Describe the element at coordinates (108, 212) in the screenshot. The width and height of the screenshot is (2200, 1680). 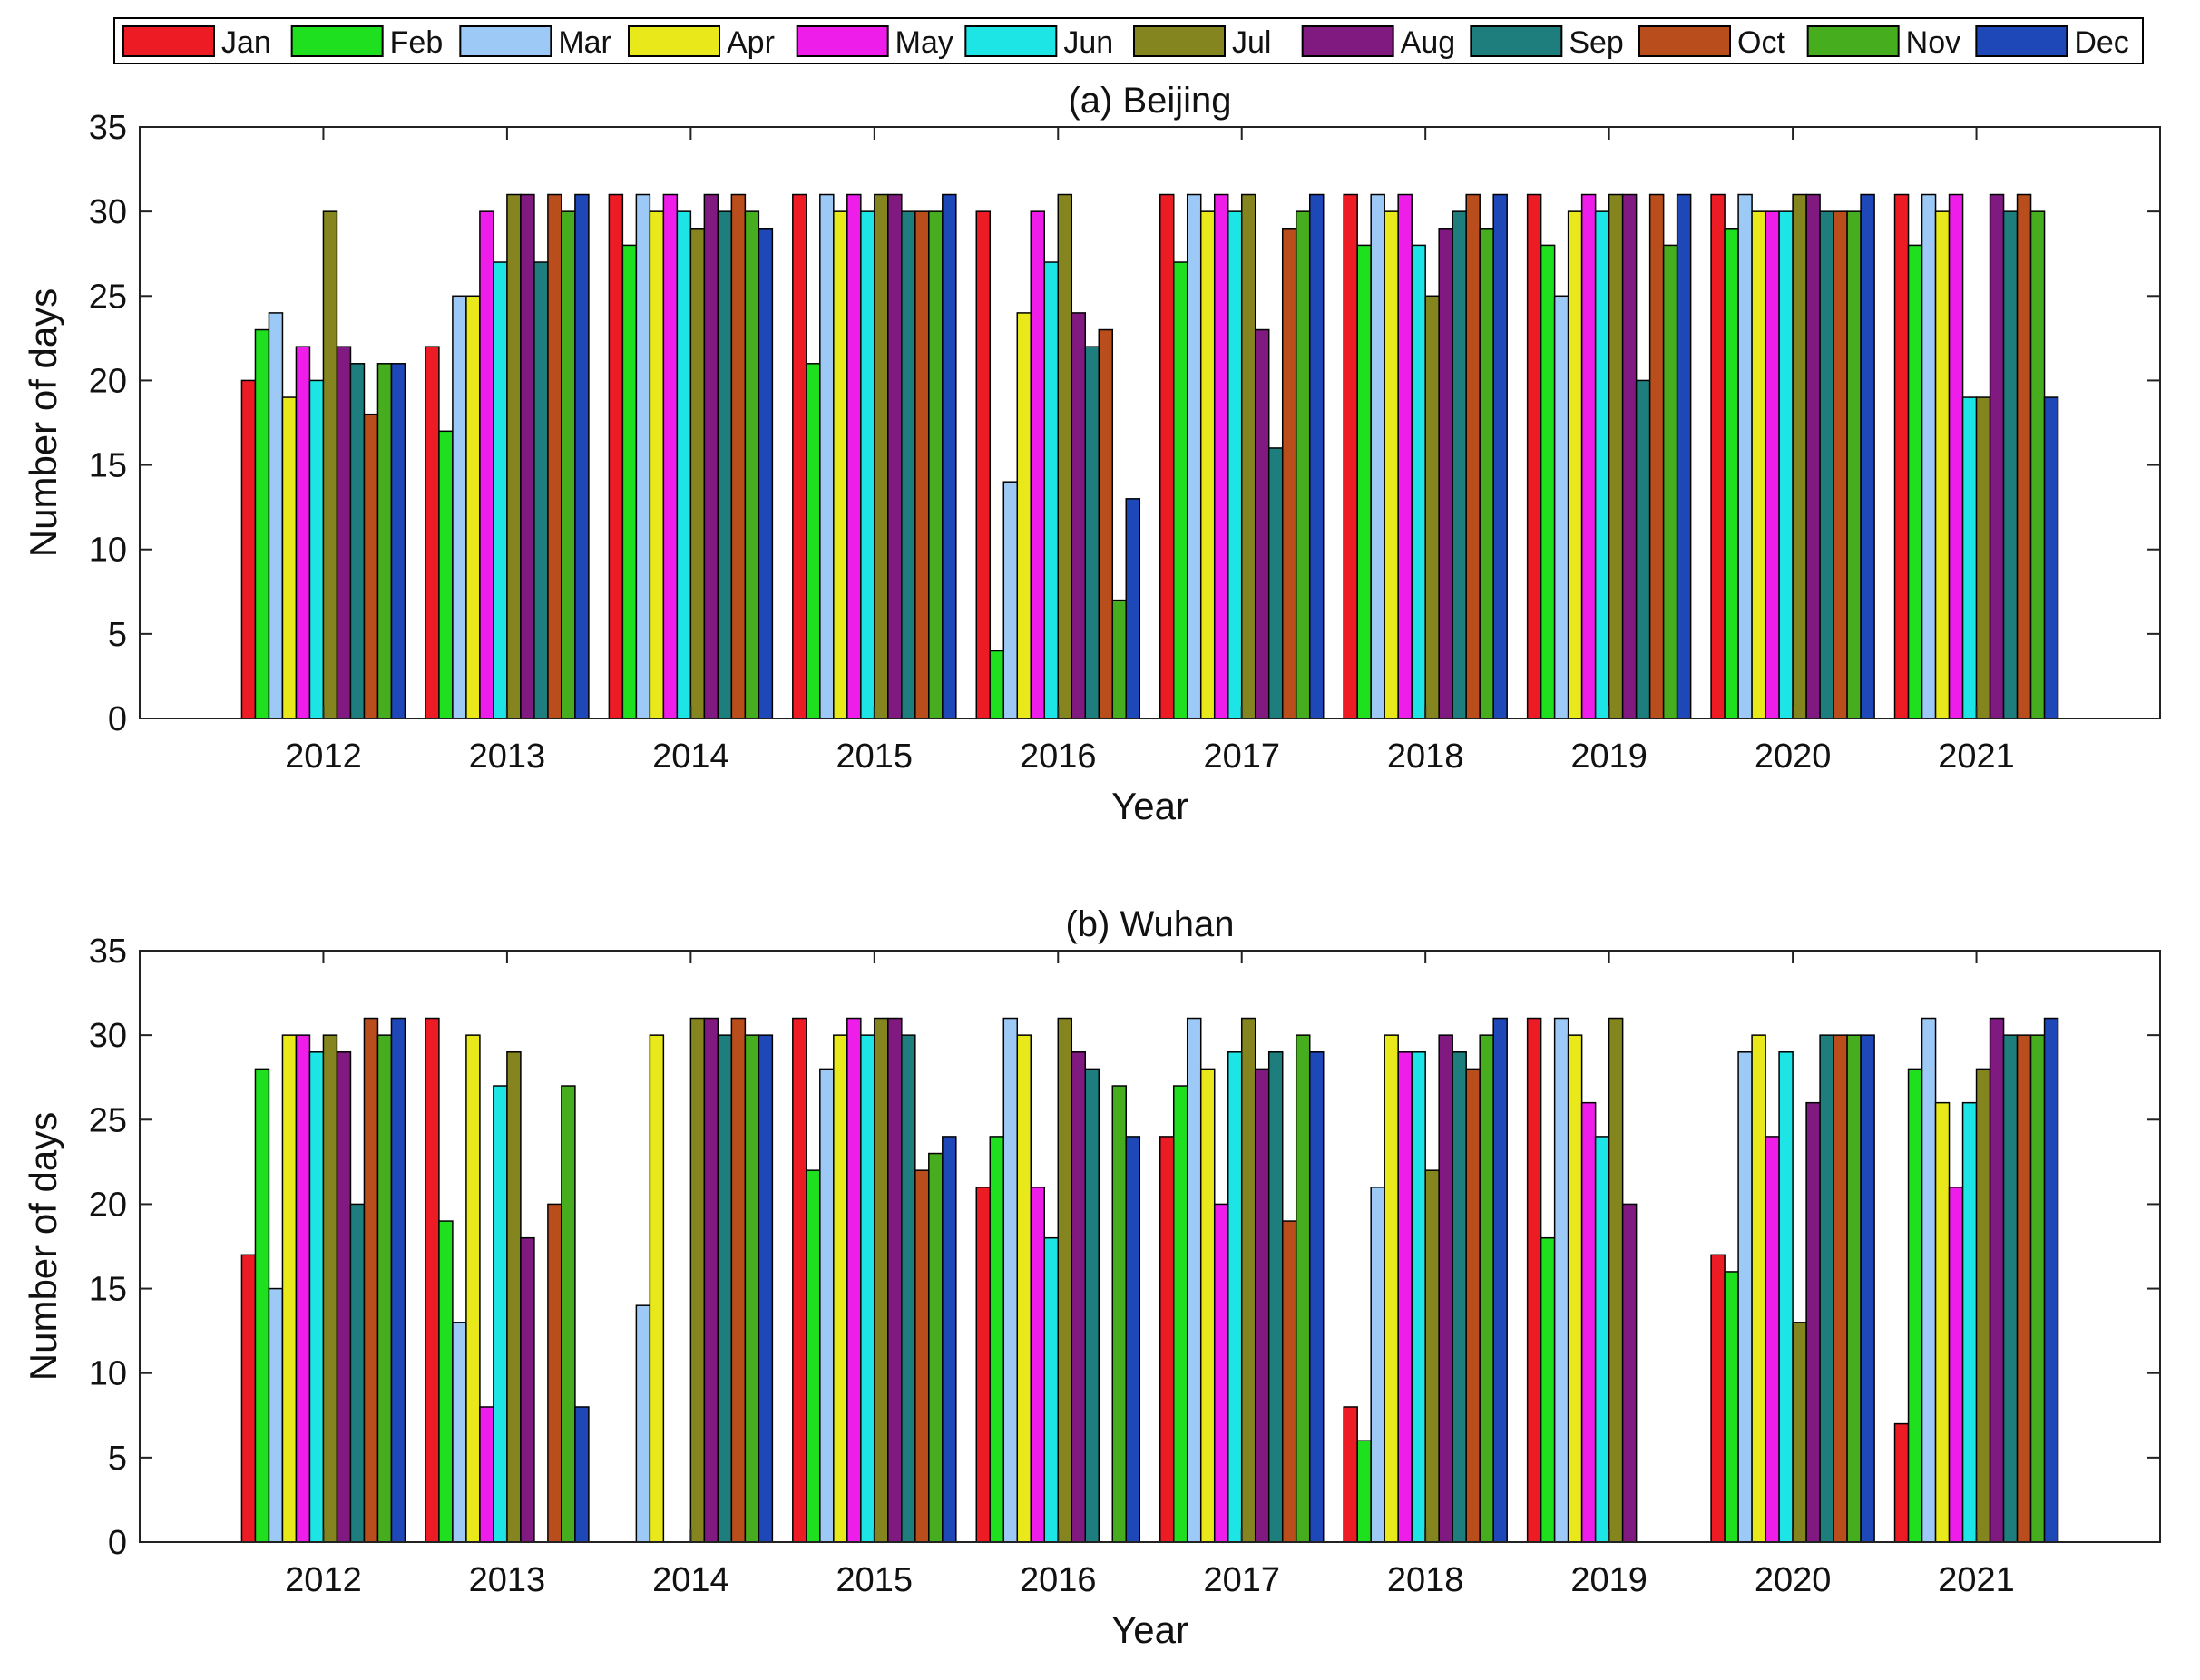
I see `y-tick-label: 30` at that location.